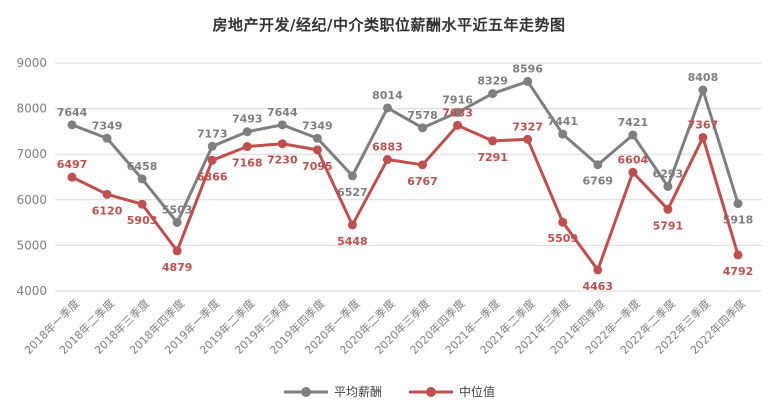  Describe the element at coordinates (212, 133) in the screenshot. I see `data-label-average-salary: 7173` at that location.